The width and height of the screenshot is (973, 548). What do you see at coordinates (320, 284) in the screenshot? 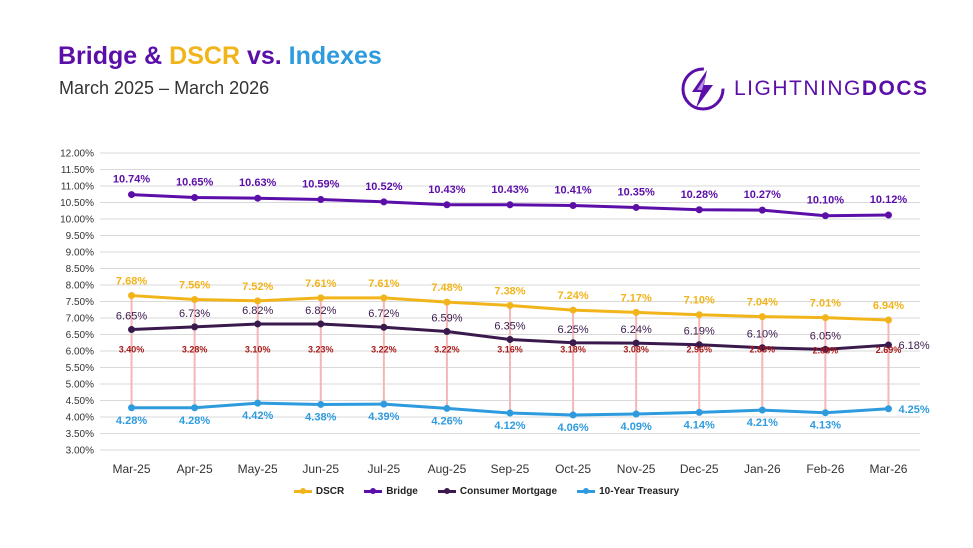
I see `dscr-data-label: 7.61%` at bounding box center [320, 284].